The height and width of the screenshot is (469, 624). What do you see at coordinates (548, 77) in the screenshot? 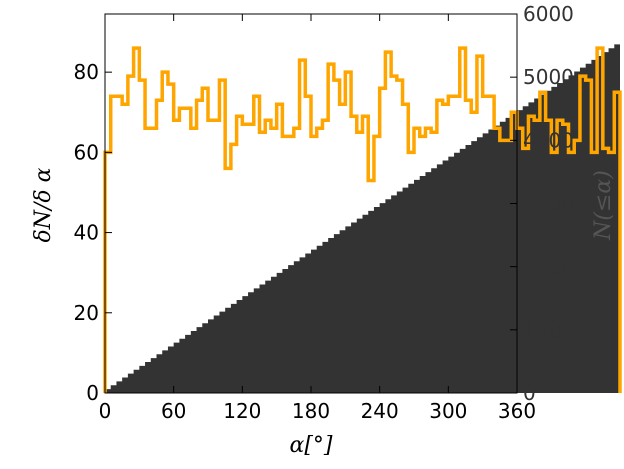
I see `y-right-tick-label: 5000` at bounding box center [548, 77].